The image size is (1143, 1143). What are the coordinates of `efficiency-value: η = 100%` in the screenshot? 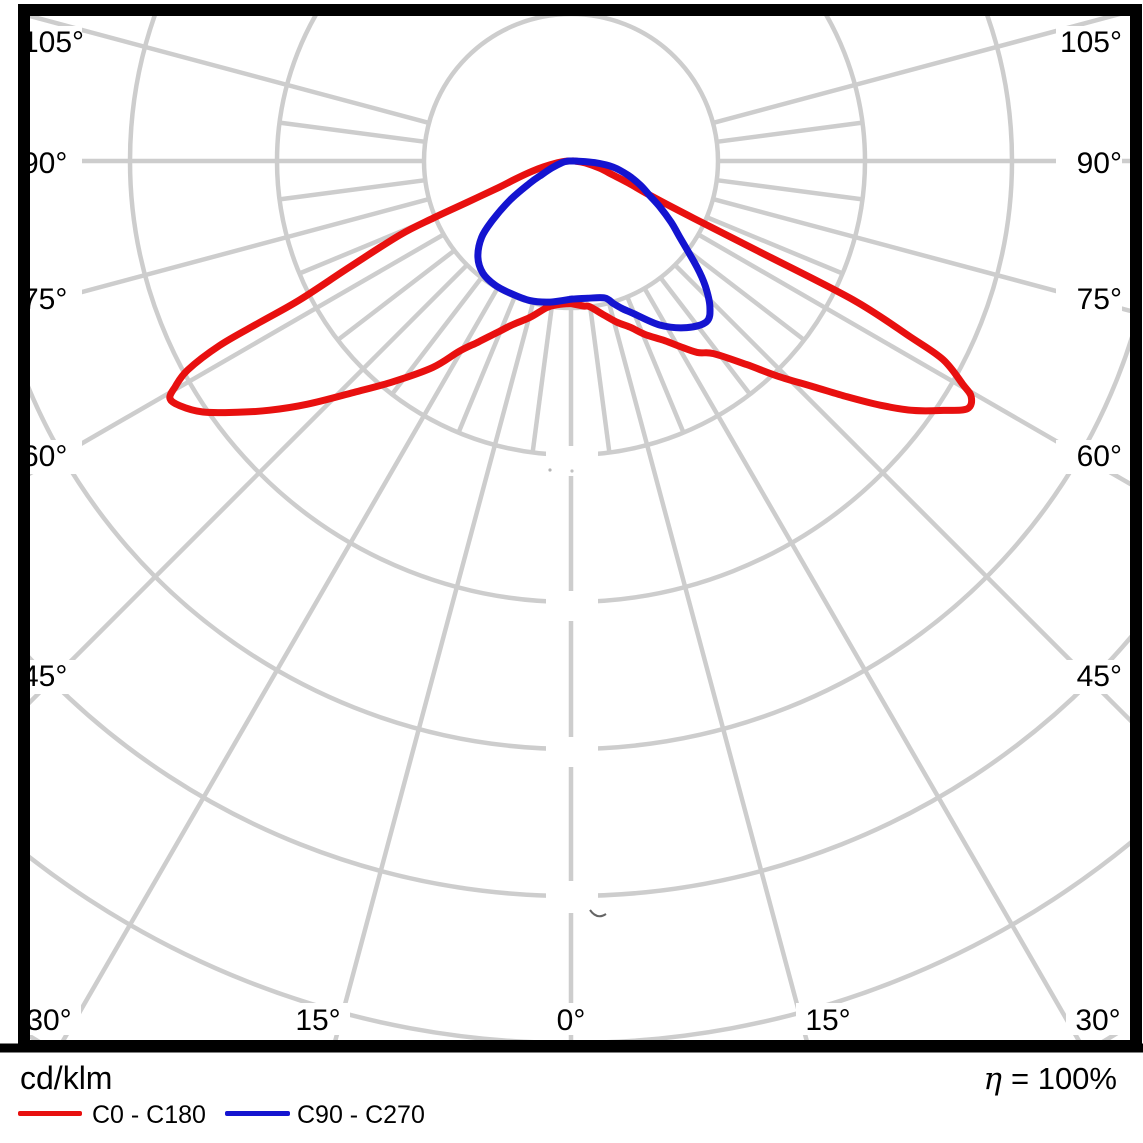 It's located at (1050, 1079).